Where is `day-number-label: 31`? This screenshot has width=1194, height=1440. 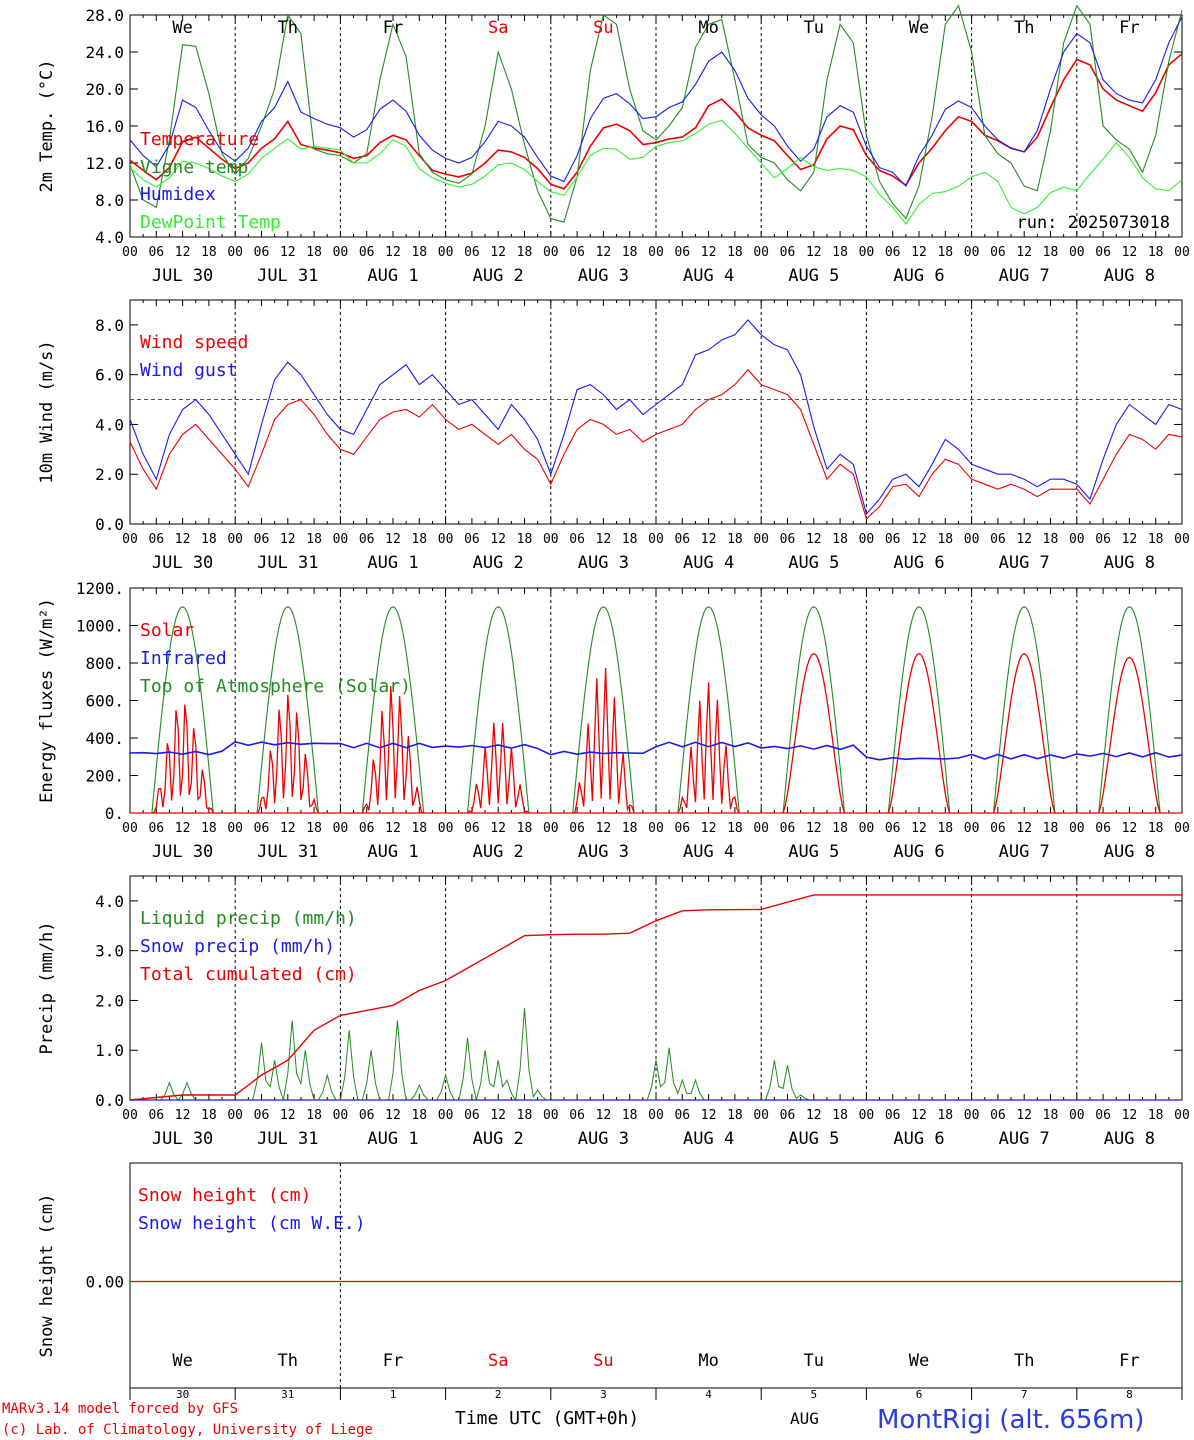 day-number-label: 31 is located at coordinates (287, 1394).